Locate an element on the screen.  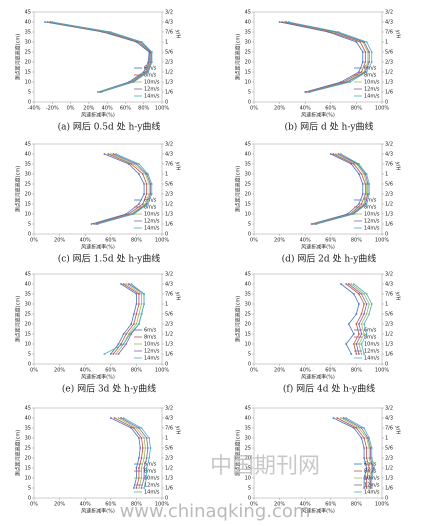
plot-frame is located at coordinates (318, 189).